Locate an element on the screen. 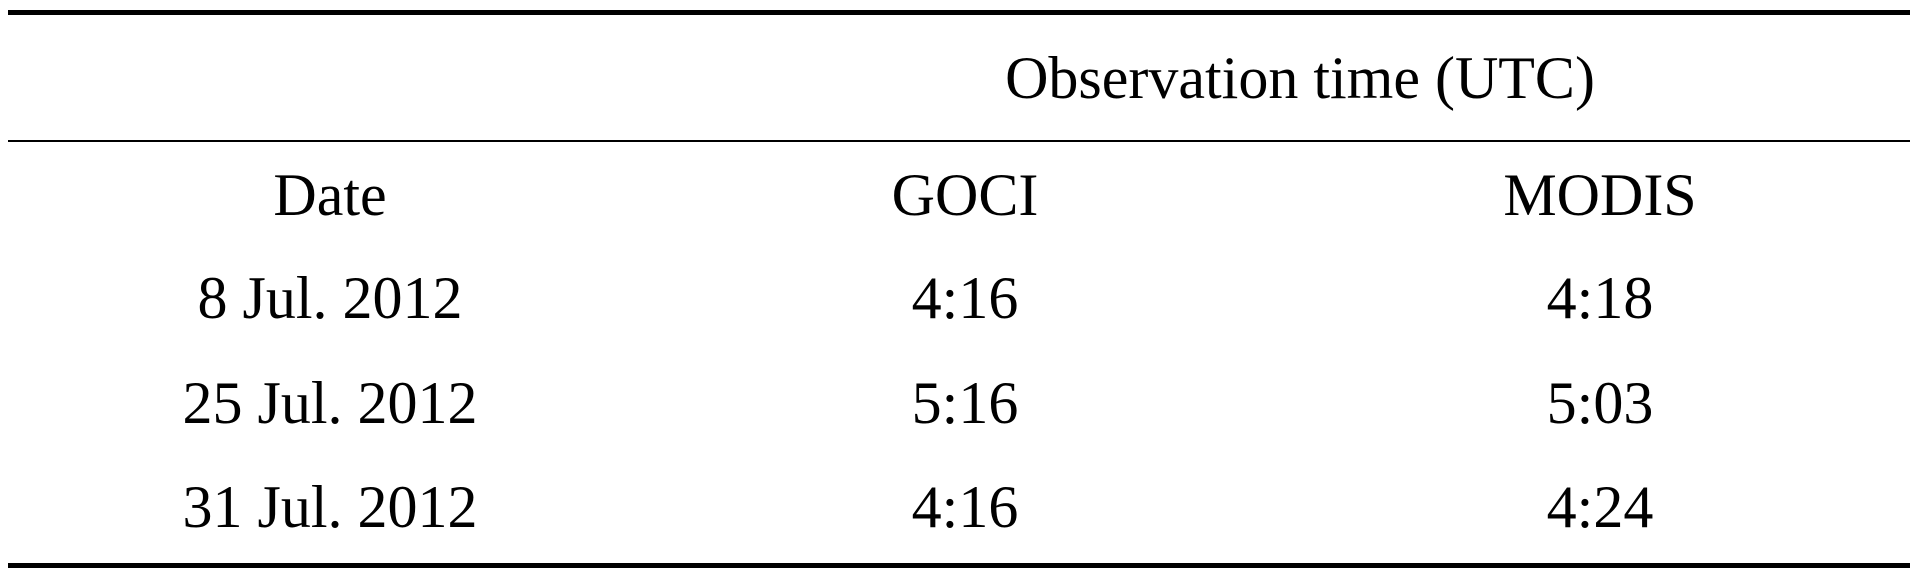  goci-time-cell: 5:16 is located at coordinates (965, 403).